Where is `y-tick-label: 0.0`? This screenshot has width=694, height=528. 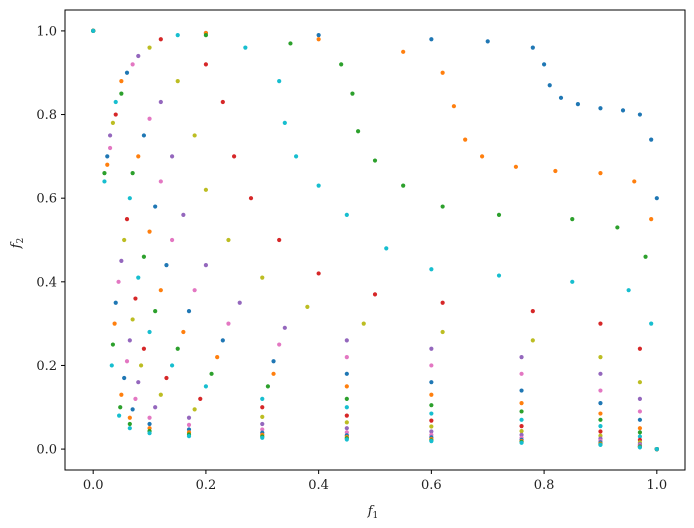
y-tick-label: 0.0 is located at coordinates (46, 450).